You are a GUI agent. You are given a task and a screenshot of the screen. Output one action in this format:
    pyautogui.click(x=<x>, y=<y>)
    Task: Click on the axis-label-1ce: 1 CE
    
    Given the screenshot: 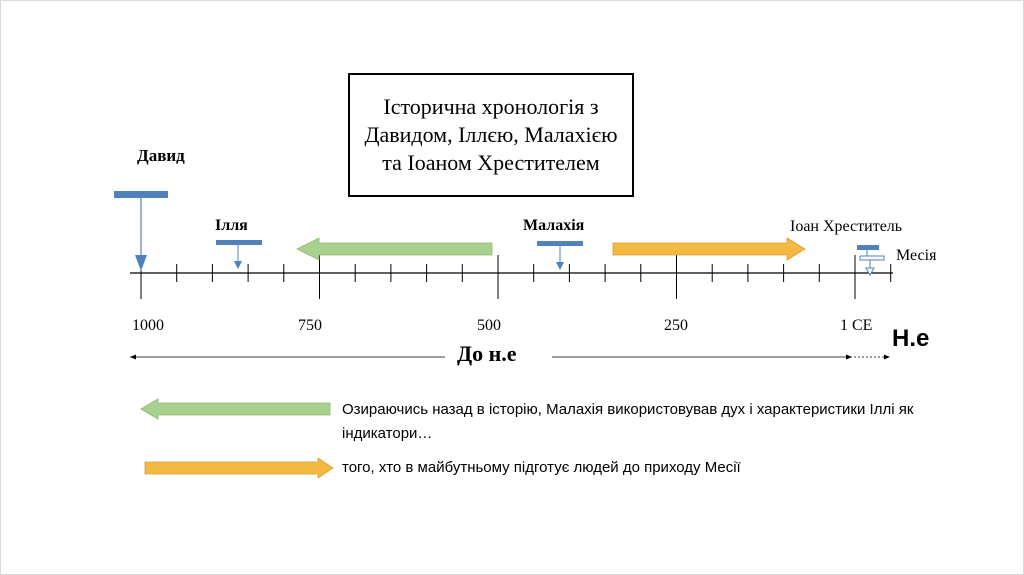 What is the action you would take?
    pyautogui.click(x=856, y=325)
    